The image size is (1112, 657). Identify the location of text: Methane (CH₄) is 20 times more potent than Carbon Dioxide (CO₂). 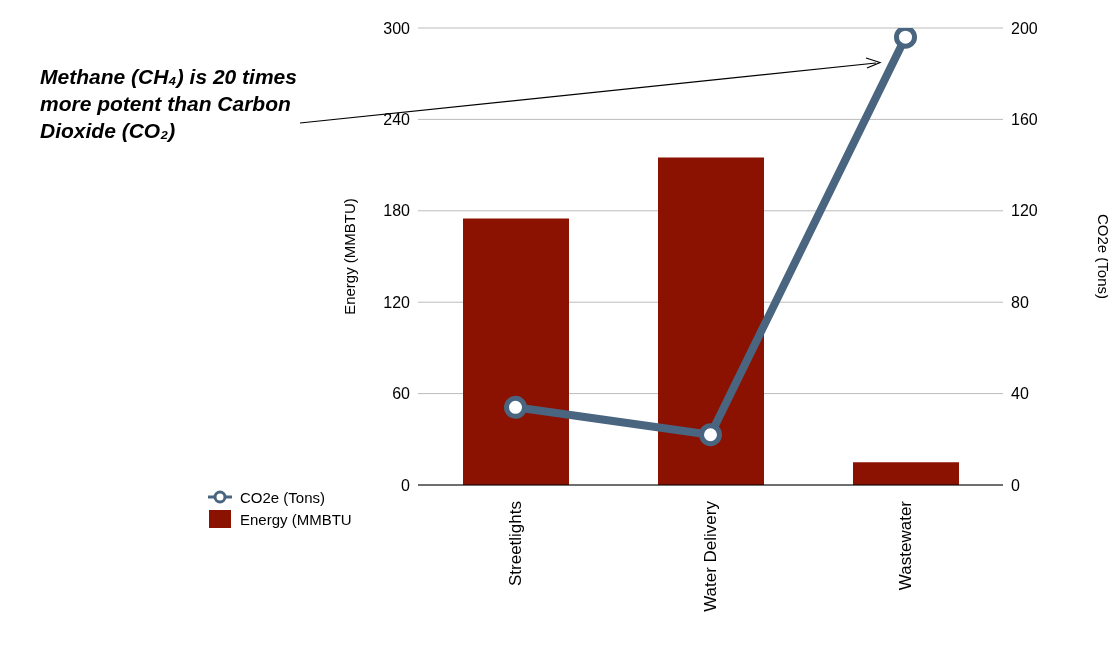
(169, 104).